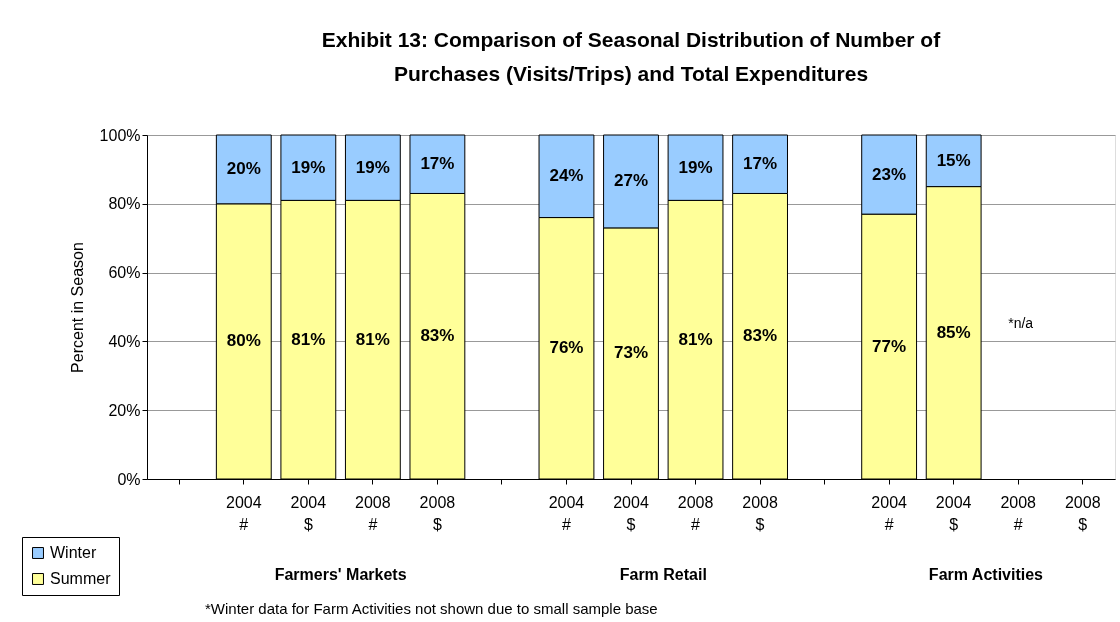 This screenshot has width=1120, height=622. Describe the element at coordinates (77, 307) in the screenshot. I see `y-axis-title: Percent in Season` at that location.